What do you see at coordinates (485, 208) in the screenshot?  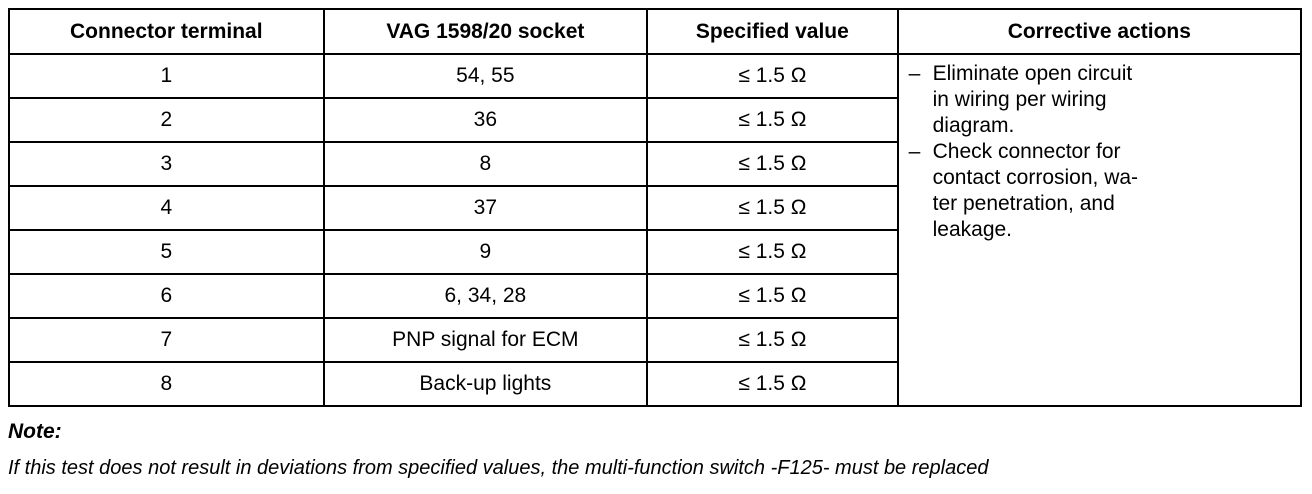 I see `table-cell: 37` at bounding box center [485, 208].